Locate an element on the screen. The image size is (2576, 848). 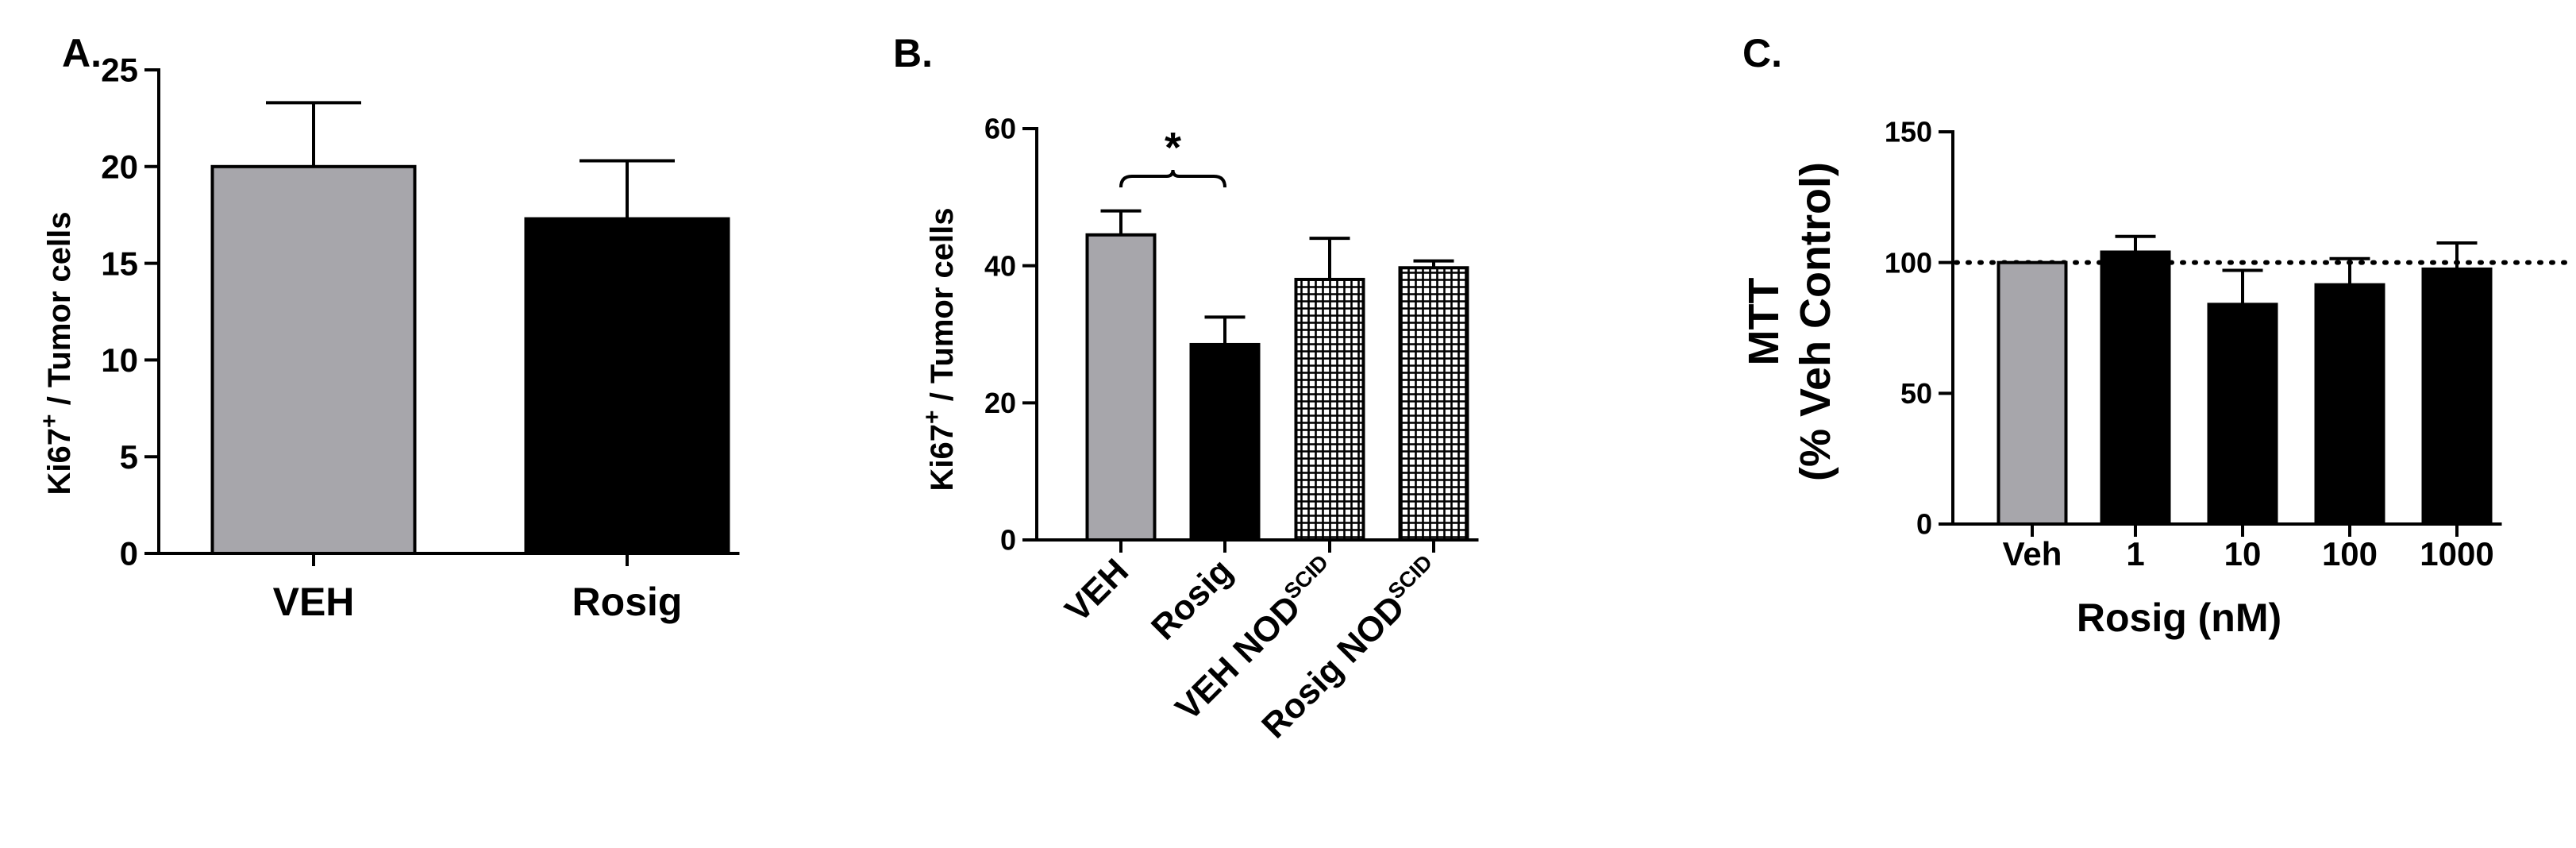
panel-a-y-label-rest: / Tumor cells is located at coordinates (59, 313).